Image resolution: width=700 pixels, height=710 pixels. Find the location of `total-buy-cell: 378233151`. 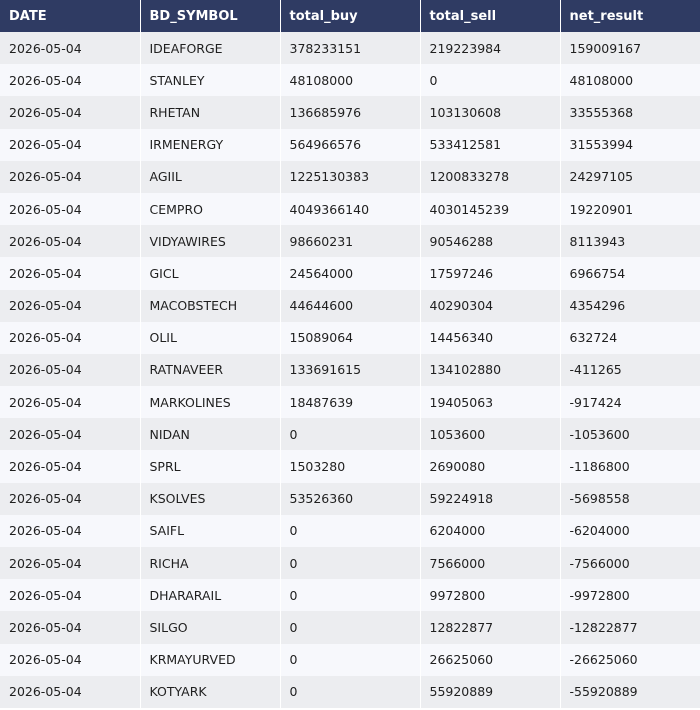

total-buy-cell: 378233151 is located at coordinates (350, 48).